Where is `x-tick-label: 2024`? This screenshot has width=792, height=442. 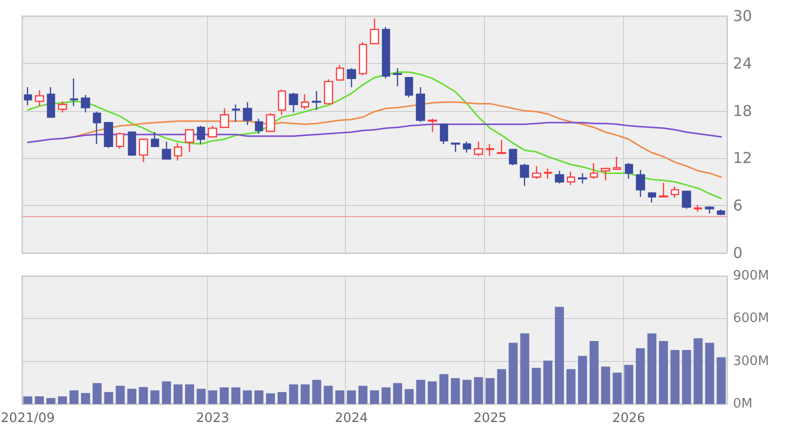
x-tick-label: 2024 is located at coordinates (351, 418).